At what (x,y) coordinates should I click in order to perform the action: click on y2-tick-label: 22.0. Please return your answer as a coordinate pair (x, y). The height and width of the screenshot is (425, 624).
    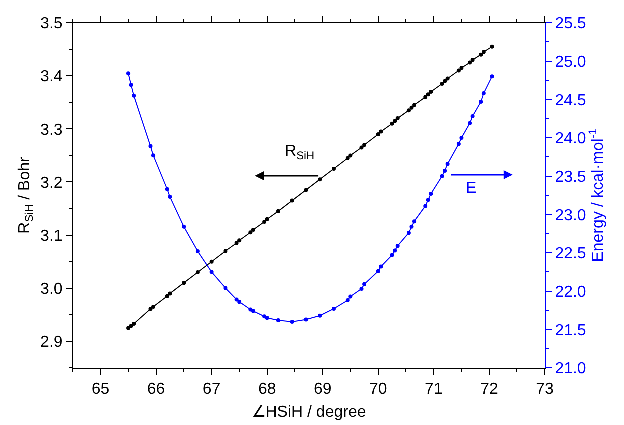
    Looking at the image, I should click on (570, 292).